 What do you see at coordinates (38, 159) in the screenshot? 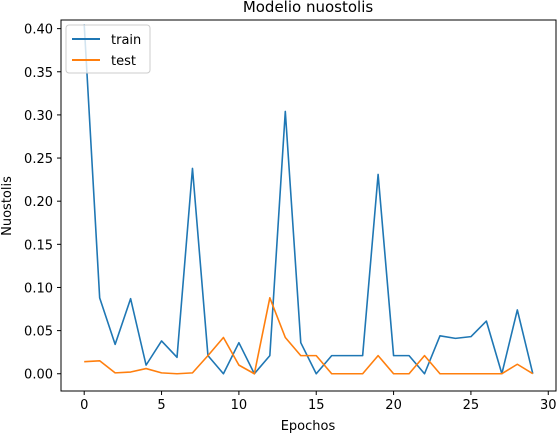
I see `y-tick-label: 0.25` at bounding box center [38, 159].